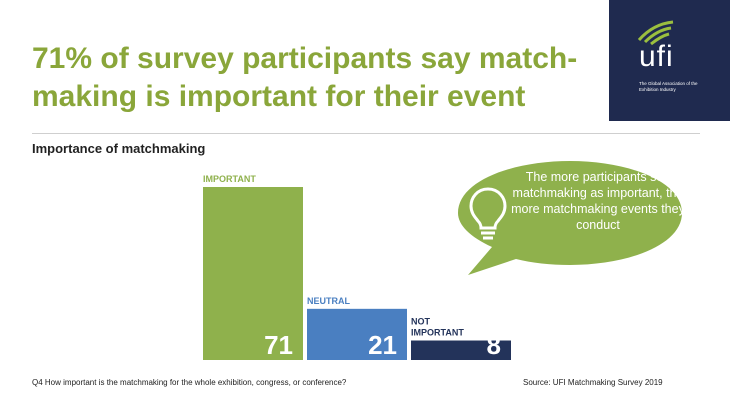  I want to click on source-note: Source: UFI Matchmaking Survey 2019, so click(593, 382).